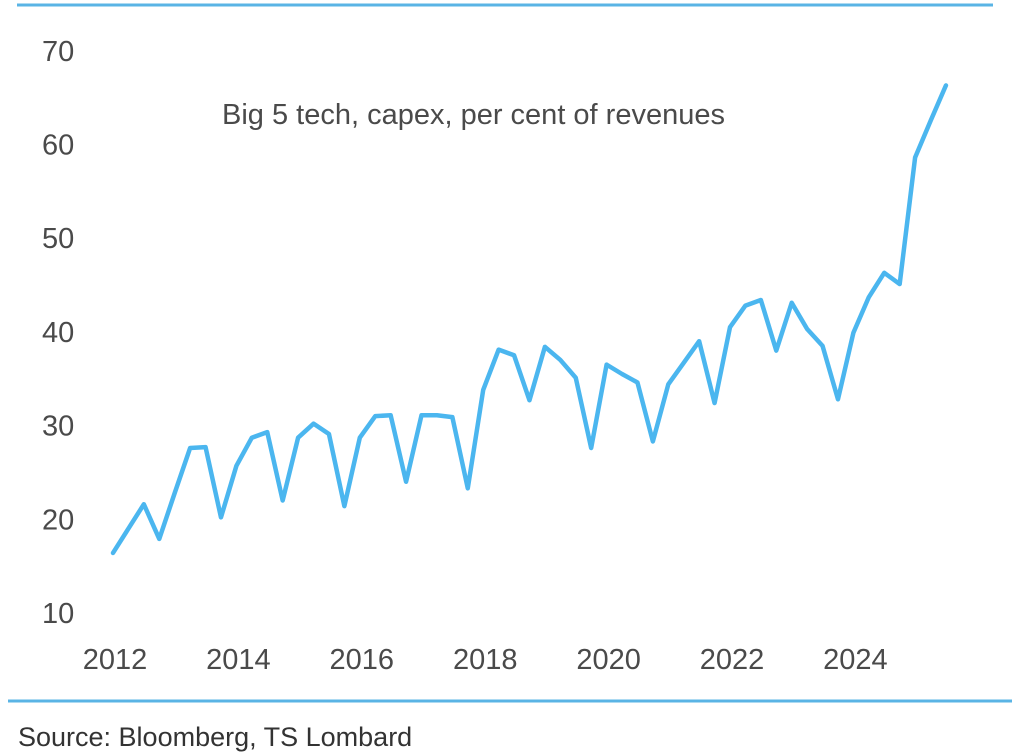  Describe the element at coordinates (215, 737) in the screenshot. I see `source-note: Source: Bloomberg, TS Lombard` at that location.